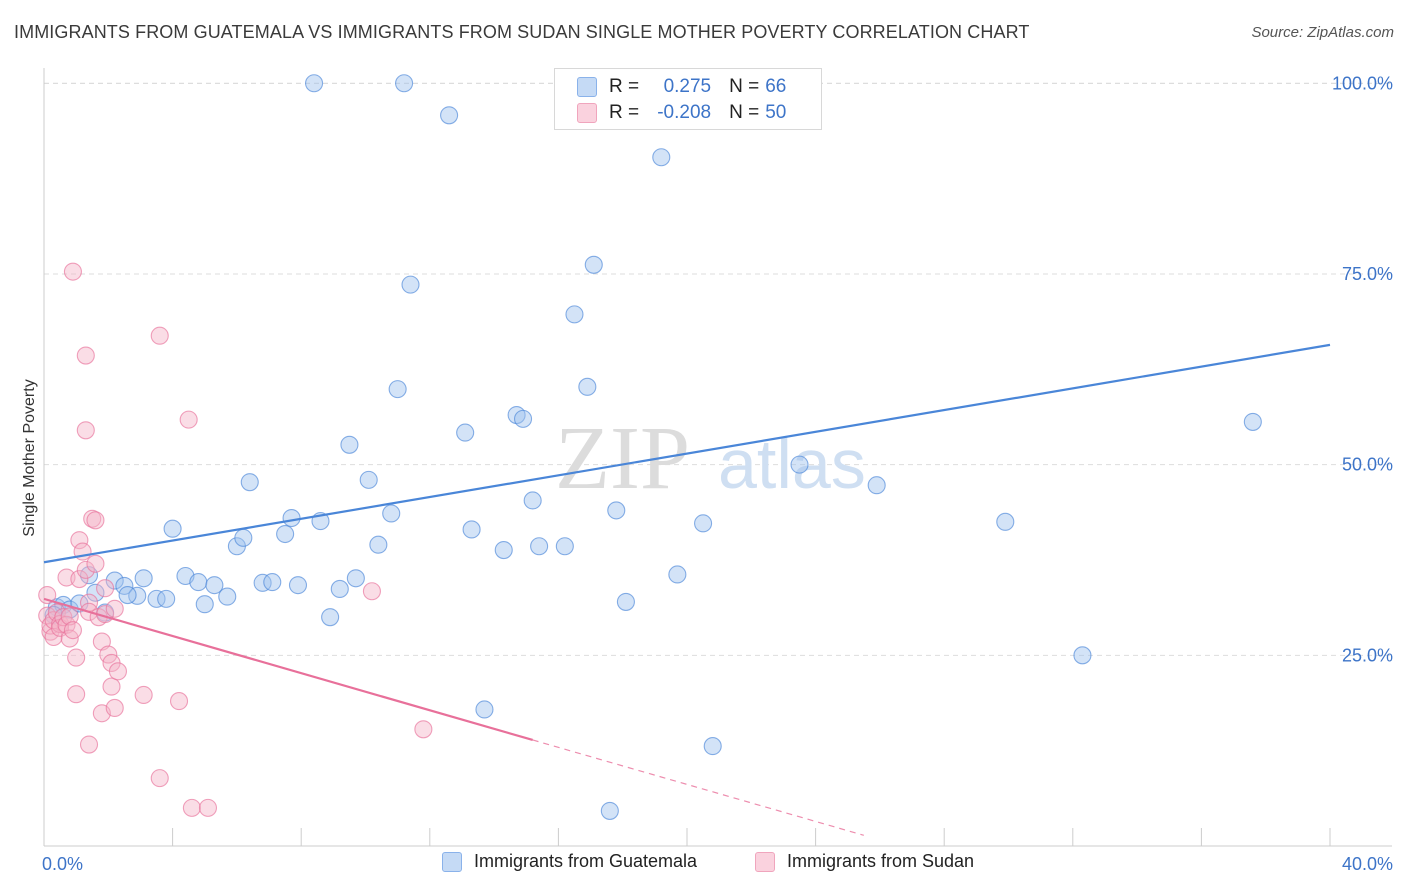 Image resolution: width=1406 pixels, height=892 pixels. I want to click on series-legend-sudan: Immigrants from Sudan, so click(864, 861).